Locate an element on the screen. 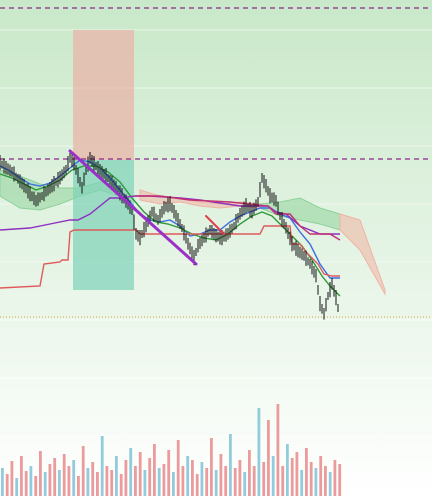  falling-trendline is located at coordinates (133, 207).